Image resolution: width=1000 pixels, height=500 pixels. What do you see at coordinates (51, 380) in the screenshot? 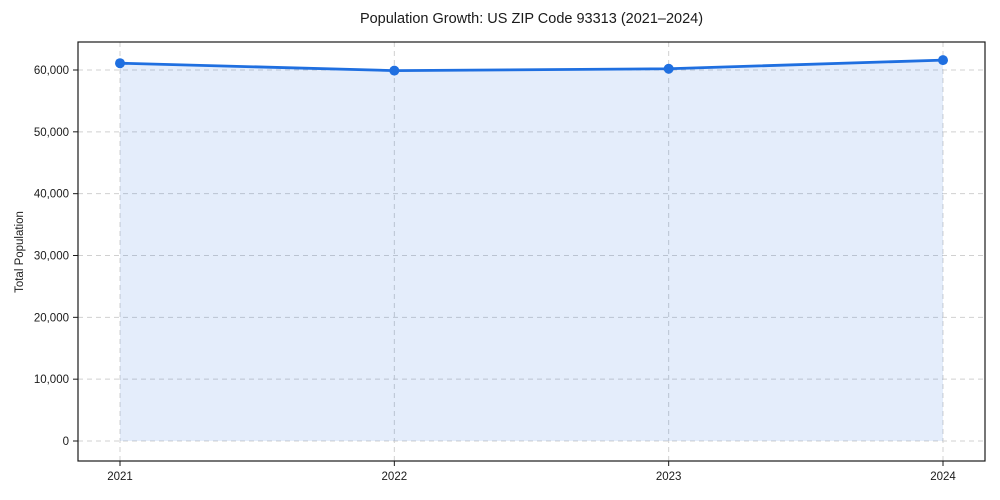
I see `y-tick-label: 10,000` at bounding box center [51, 380].